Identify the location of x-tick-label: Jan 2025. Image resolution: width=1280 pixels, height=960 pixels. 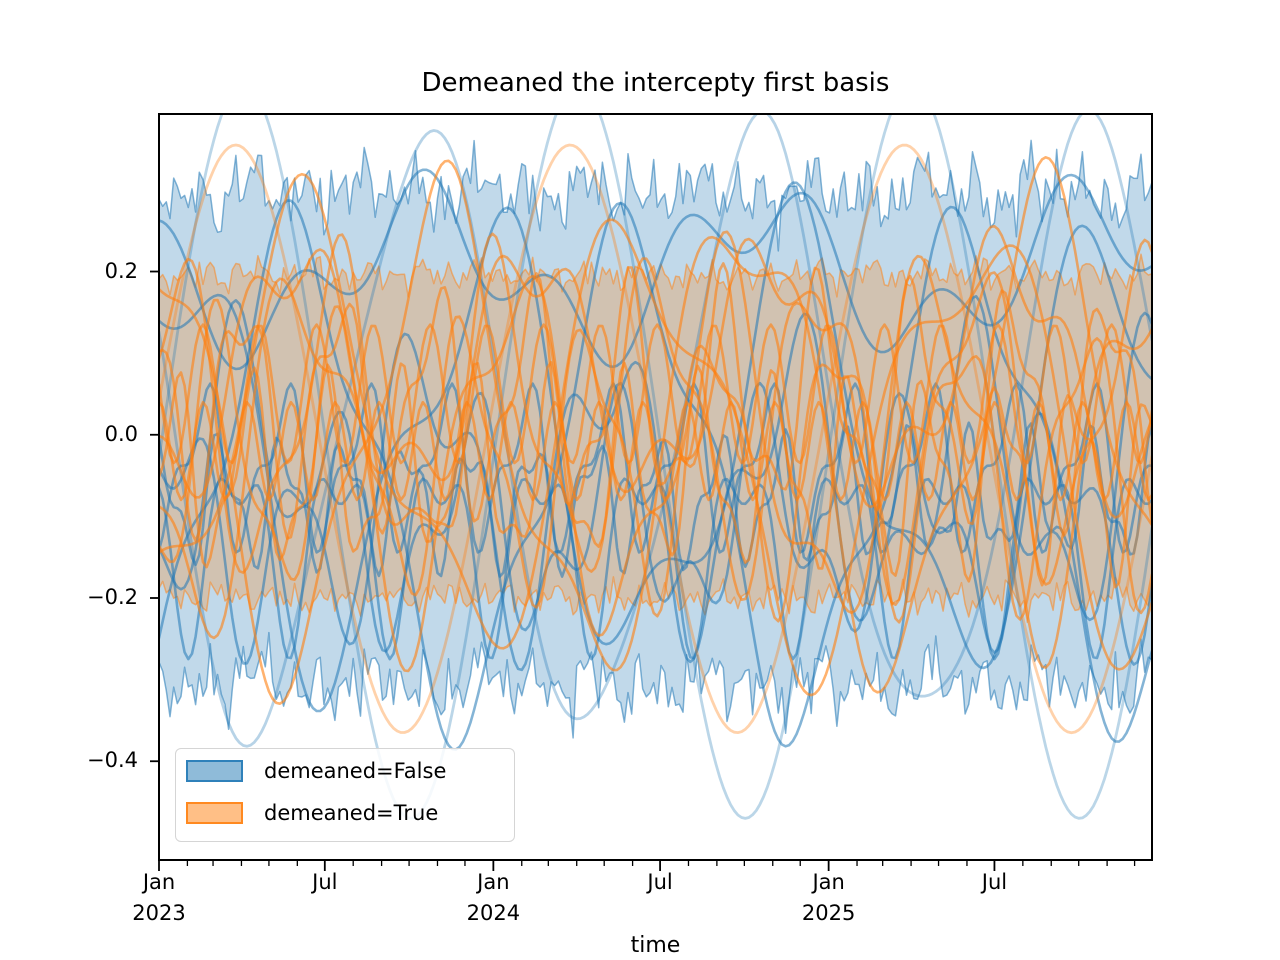
(829, 898).